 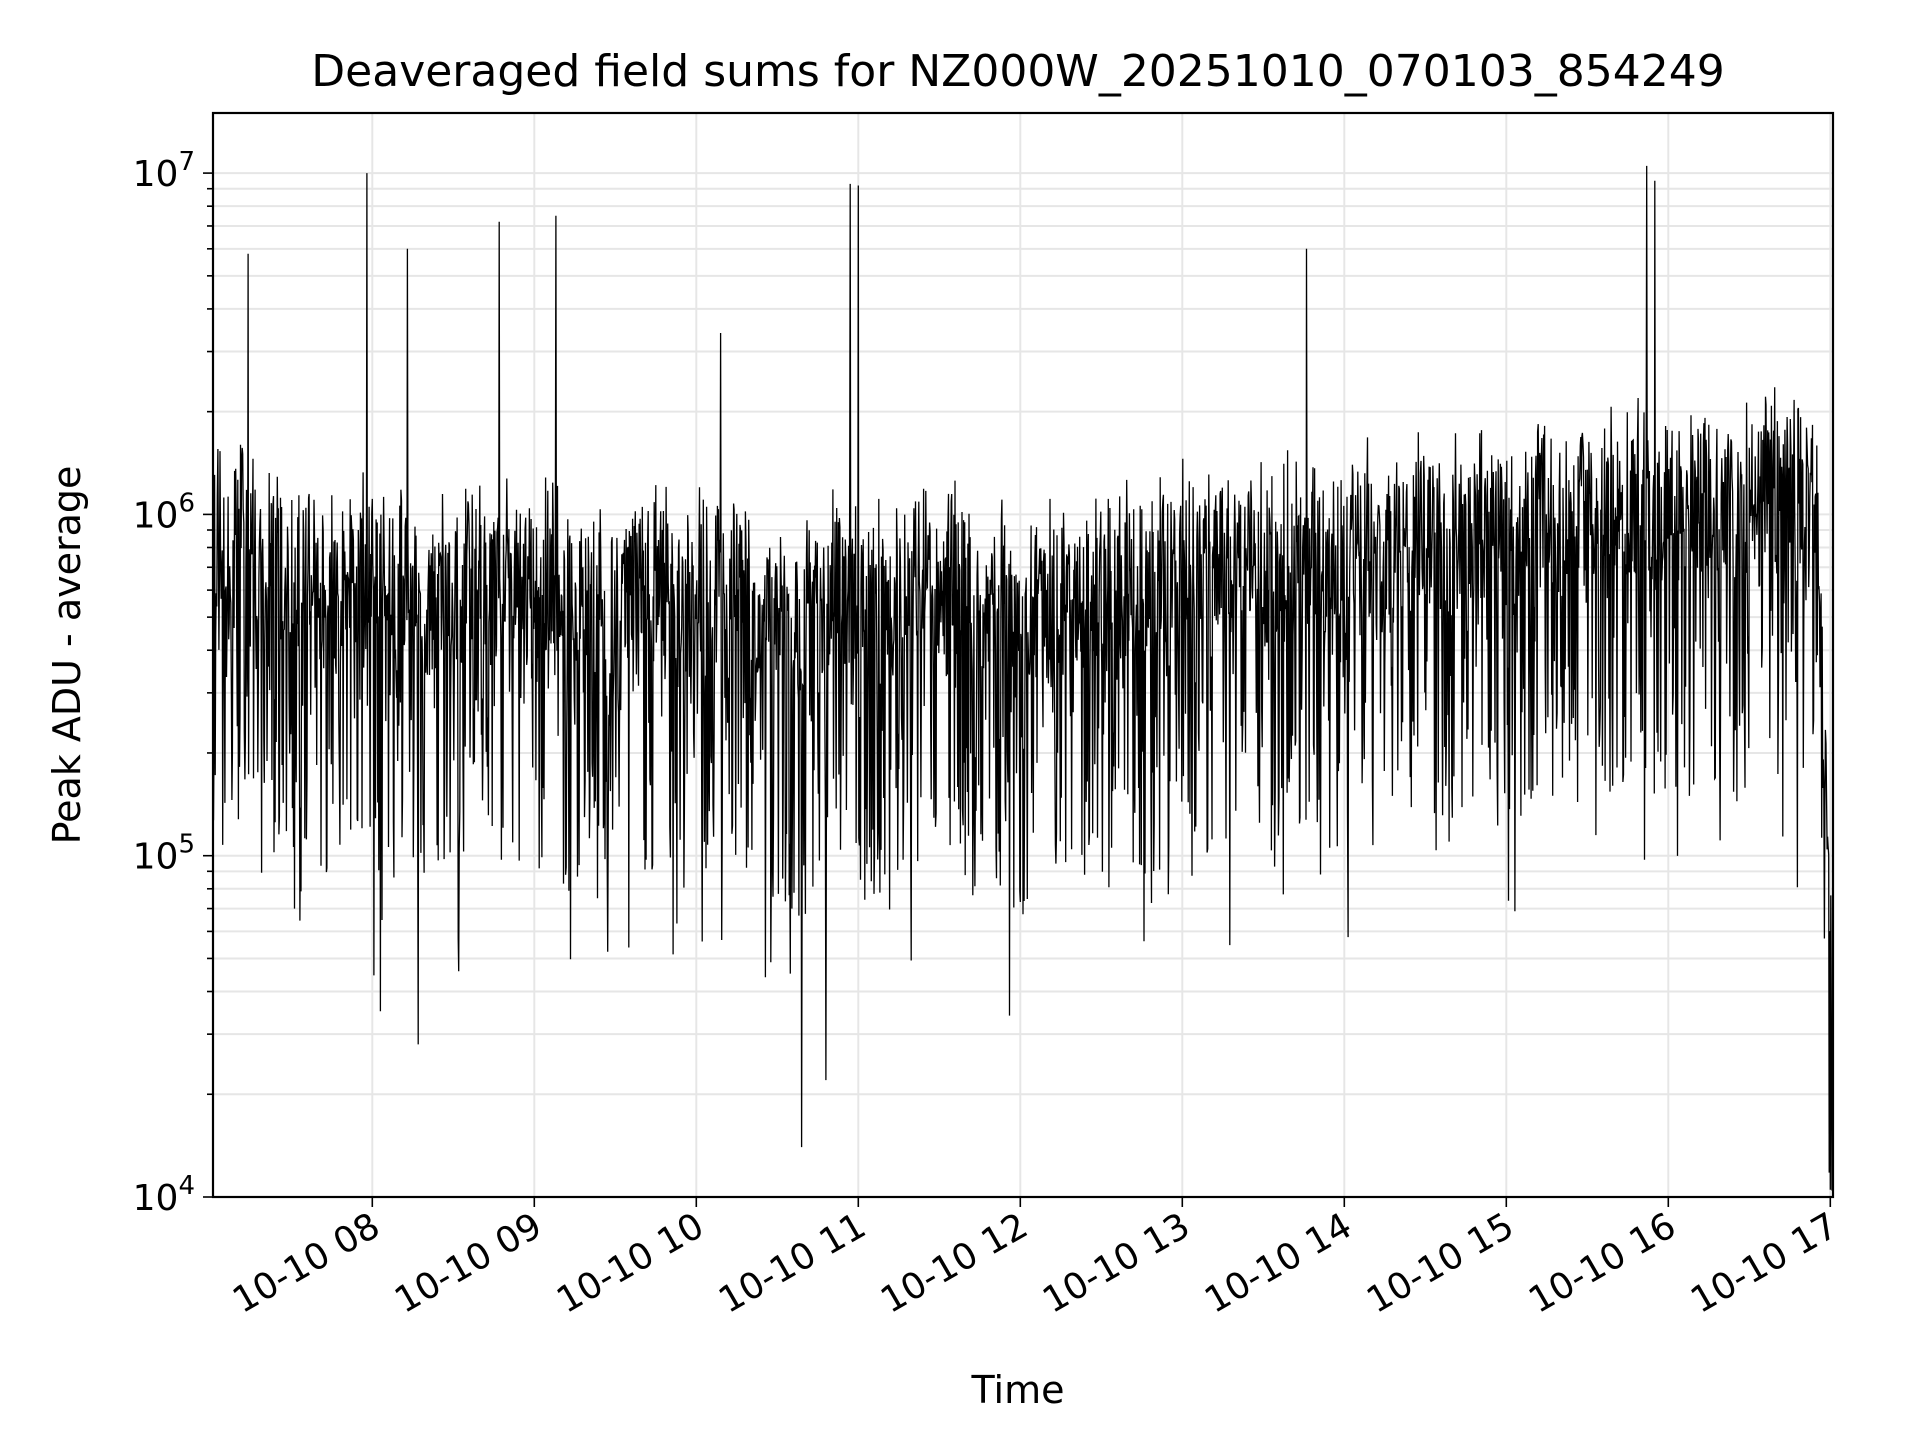 What do you see at coordinates (164, 1195) in the screenshot?
I see `y-tick-label: 10⁴` at bounding box center [164, 1195].